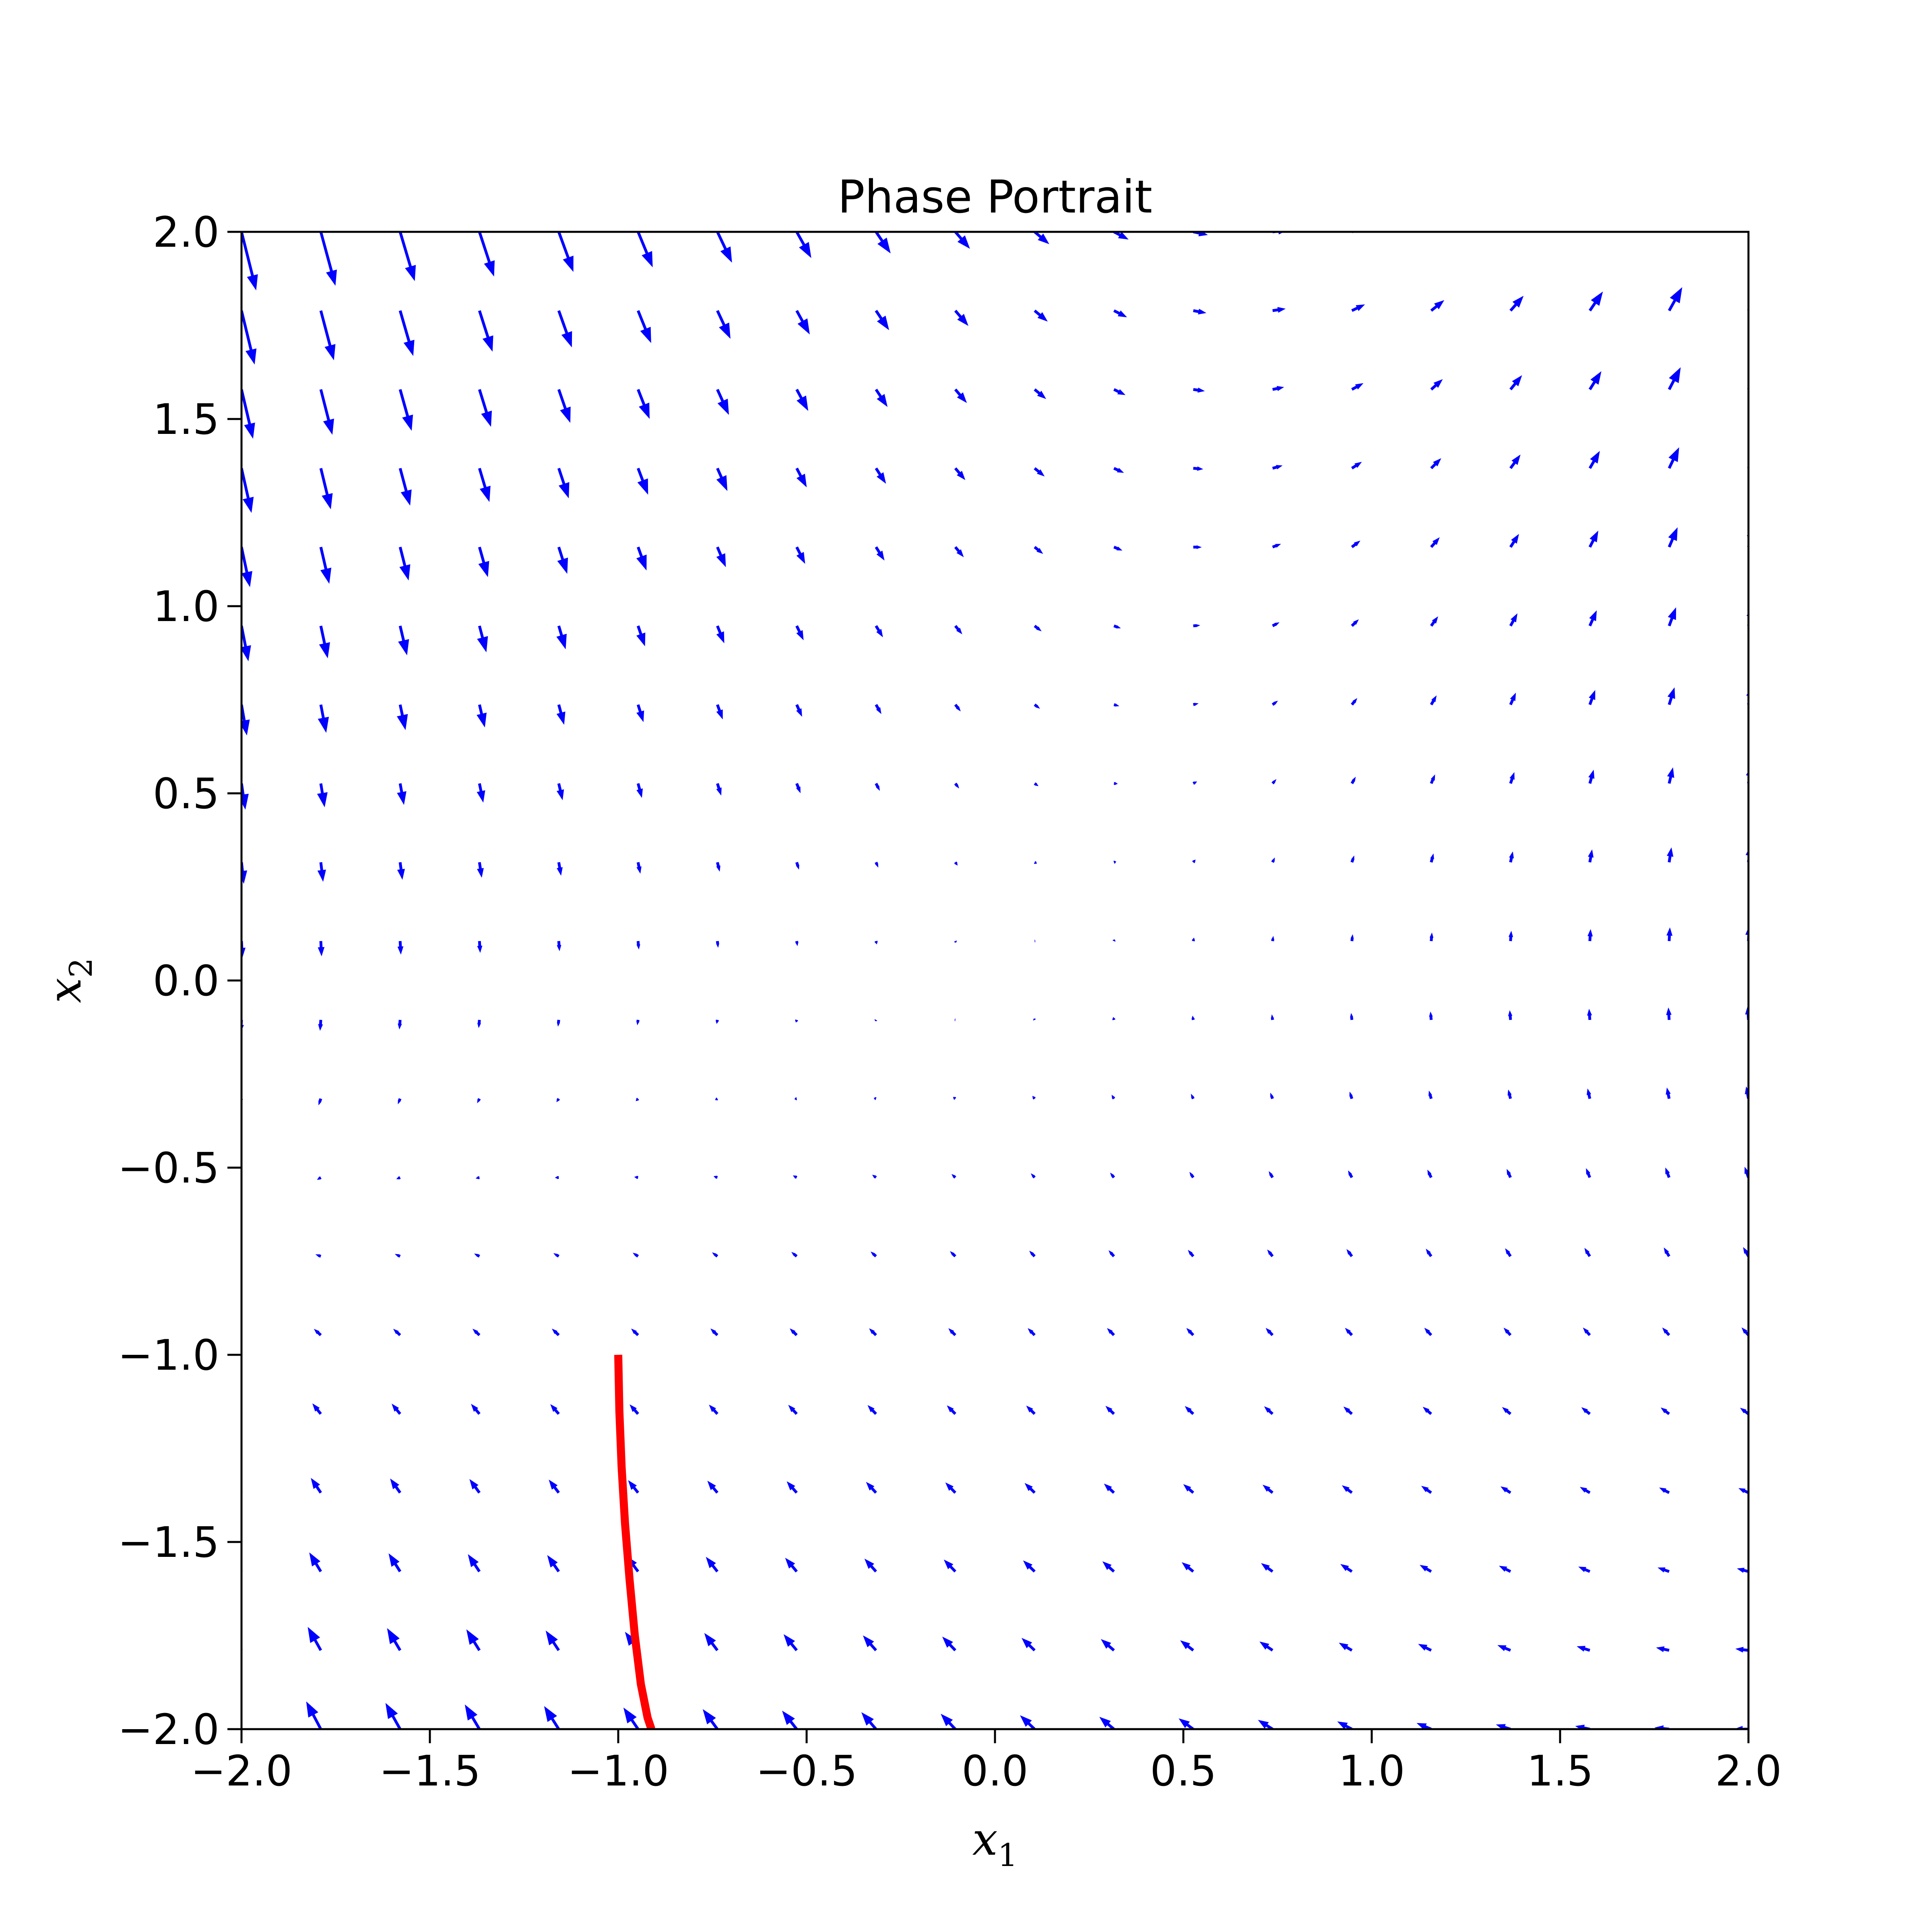 This screenshot has height=1932, width=1932. Describe the element at coordinates (242, 1771) in the screenshot. I see `x-tick-label: −2.0` at that location.